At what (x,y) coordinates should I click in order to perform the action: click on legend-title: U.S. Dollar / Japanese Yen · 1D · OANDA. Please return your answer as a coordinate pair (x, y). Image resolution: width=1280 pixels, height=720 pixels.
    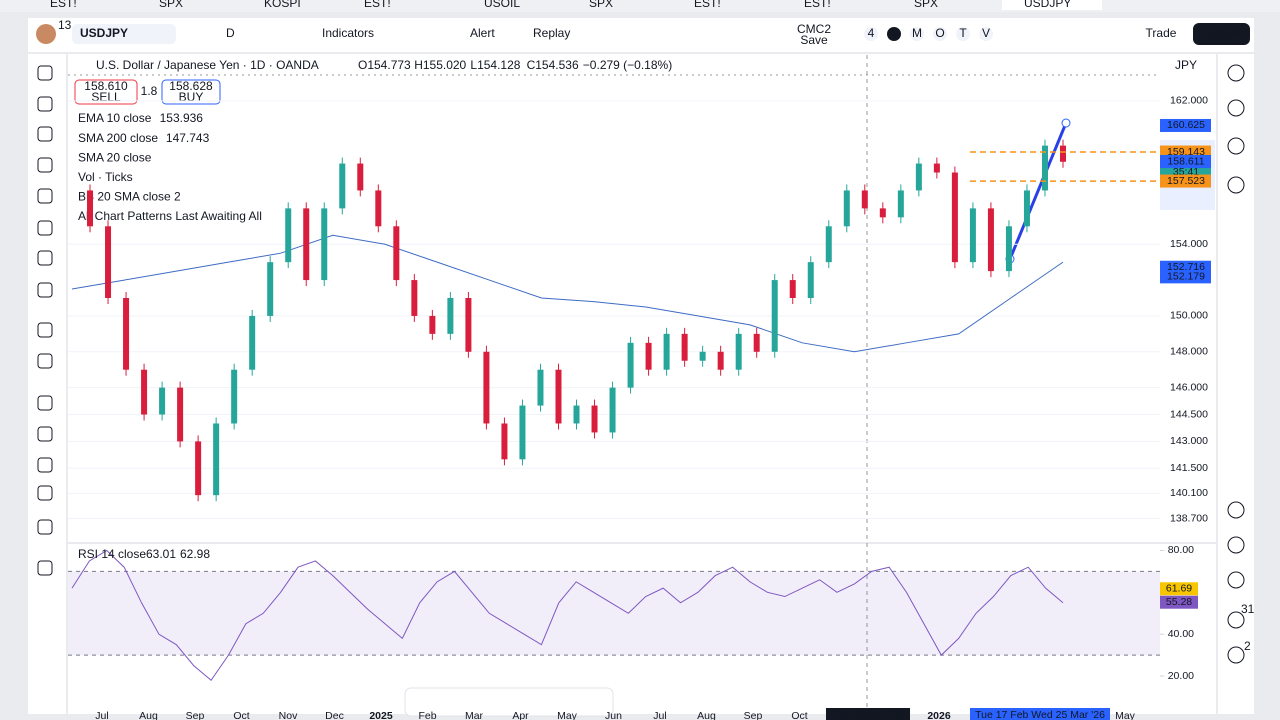
    Looking at the image, I should click on (207, 65).